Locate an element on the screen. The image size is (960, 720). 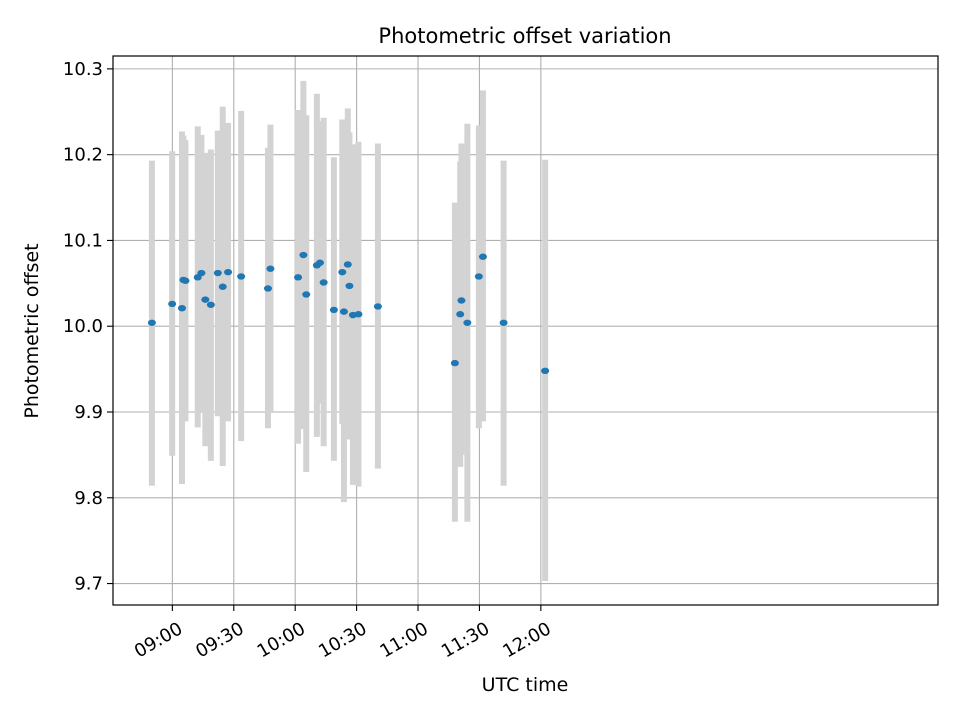
y-tick-label: 10.3 is located at coordinates (83, 69).